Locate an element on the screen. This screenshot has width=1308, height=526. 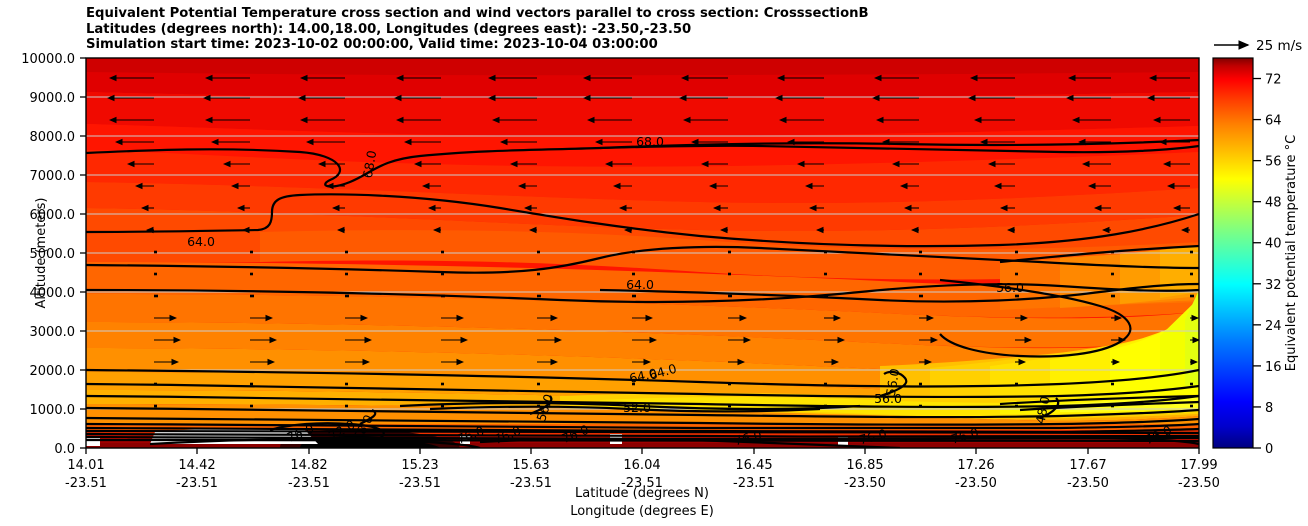
y-axis-title: Altitude (meters) is located at coordinates (41, 253).